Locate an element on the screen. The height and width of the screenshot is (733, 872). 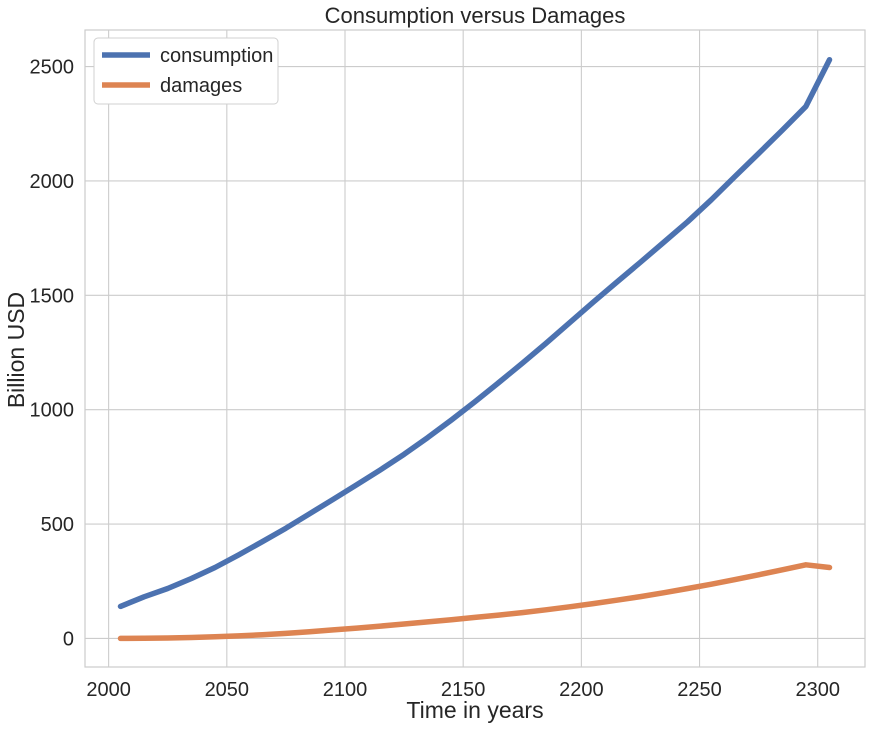
x-tick-label: 2150 is located at coordinates (463, 690).